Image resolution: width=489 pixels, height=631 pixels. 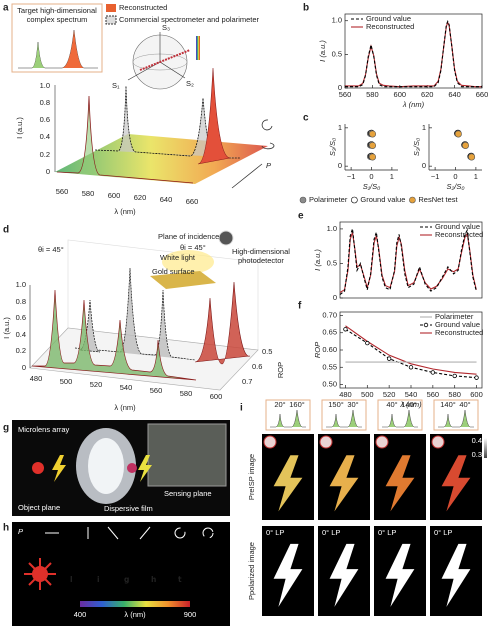 What do you see at coordinates (336, 404) in the screenshot?
I see `angle-label: 150°` at bounding box center [336, 404].